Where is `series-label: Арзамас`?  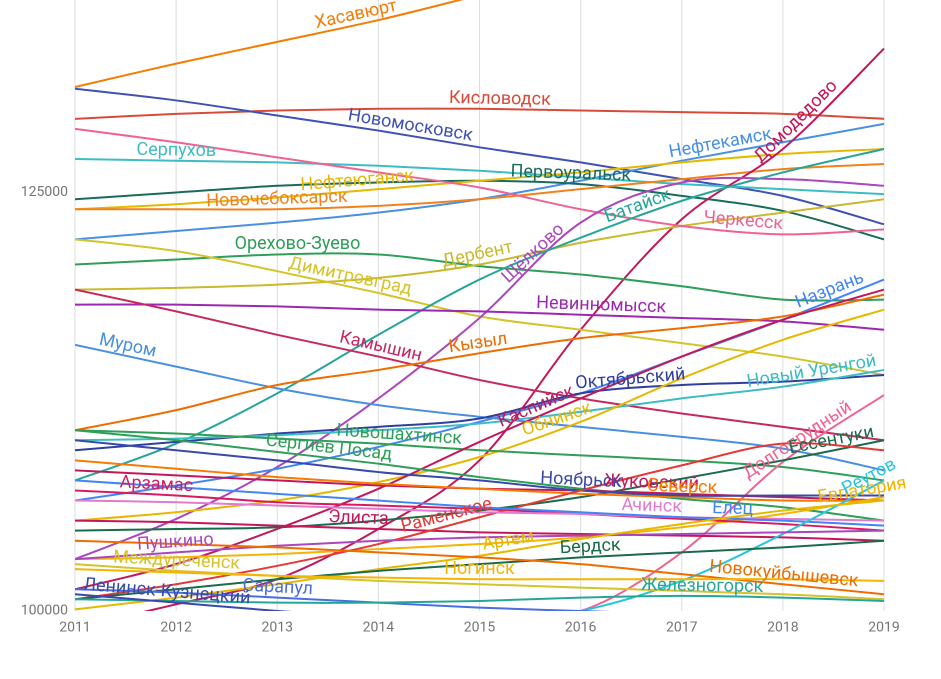 series-label: Арзамас is located at coordinates (156, 483).